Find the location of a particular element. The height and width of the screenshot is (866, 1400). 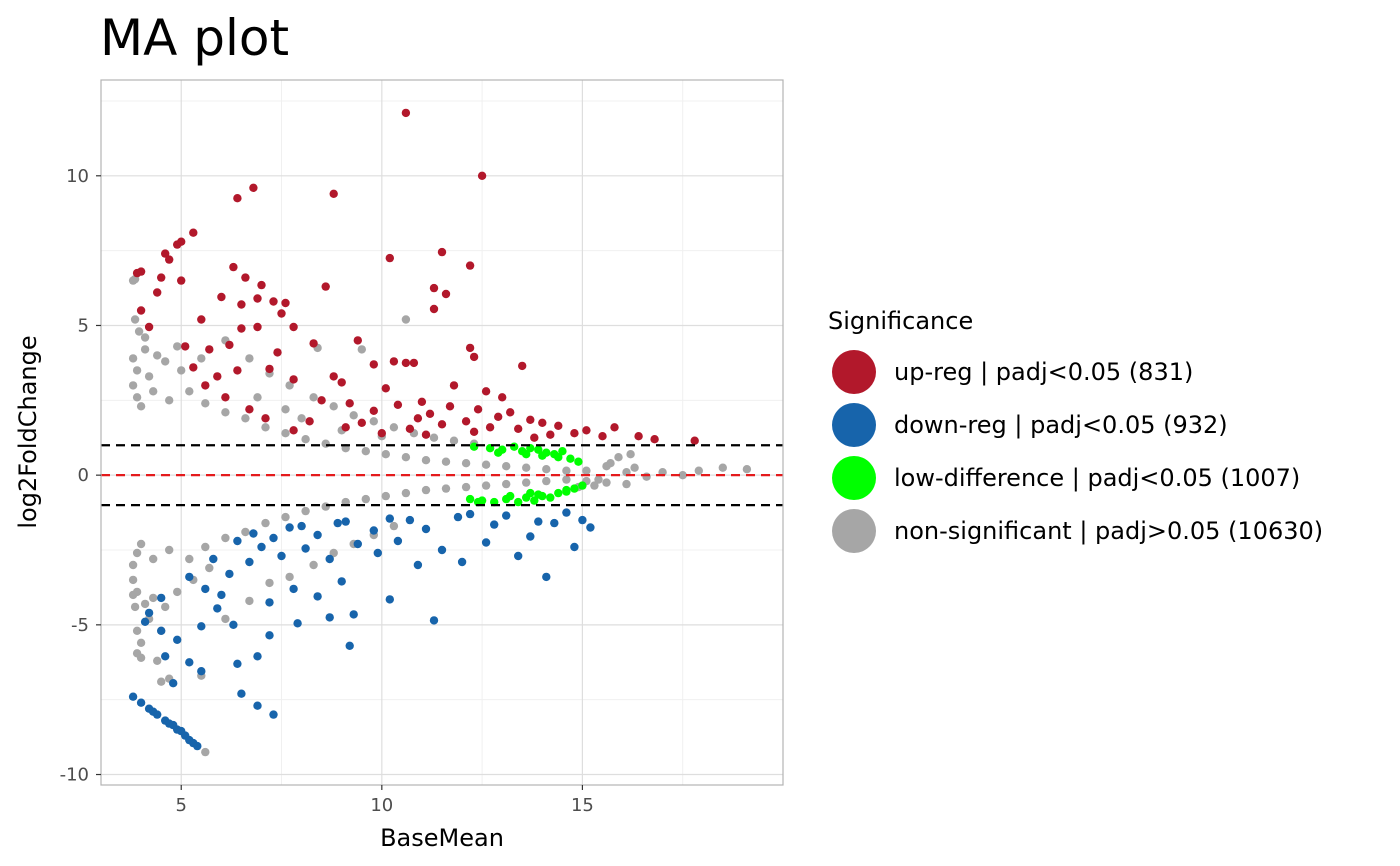

legend-label: low-difference | padj<0.05 (1007) is located at coordinates (1097, 478).